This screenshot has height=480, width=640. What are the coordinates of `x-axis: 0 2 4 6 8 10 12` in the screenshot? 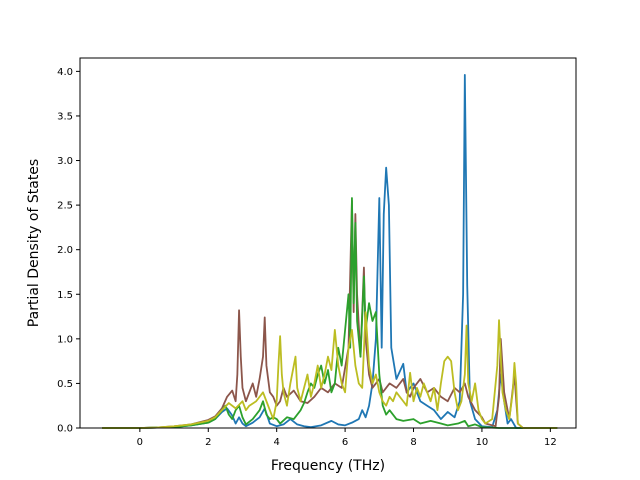 It's located at (347, 438).